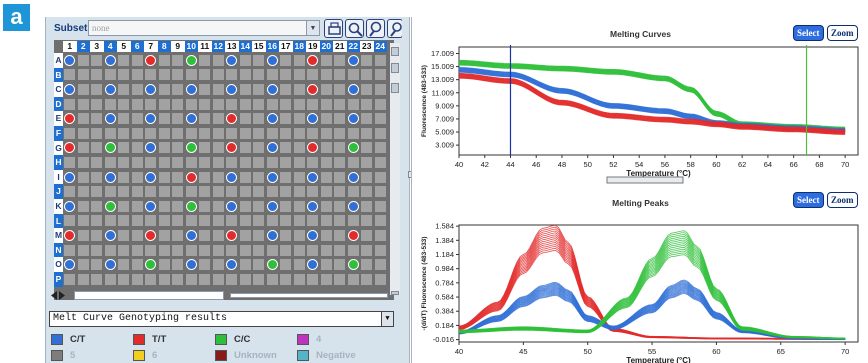 This screenshot has width=868, height=363. I want to click on column-label: 10, so click(191, 46).